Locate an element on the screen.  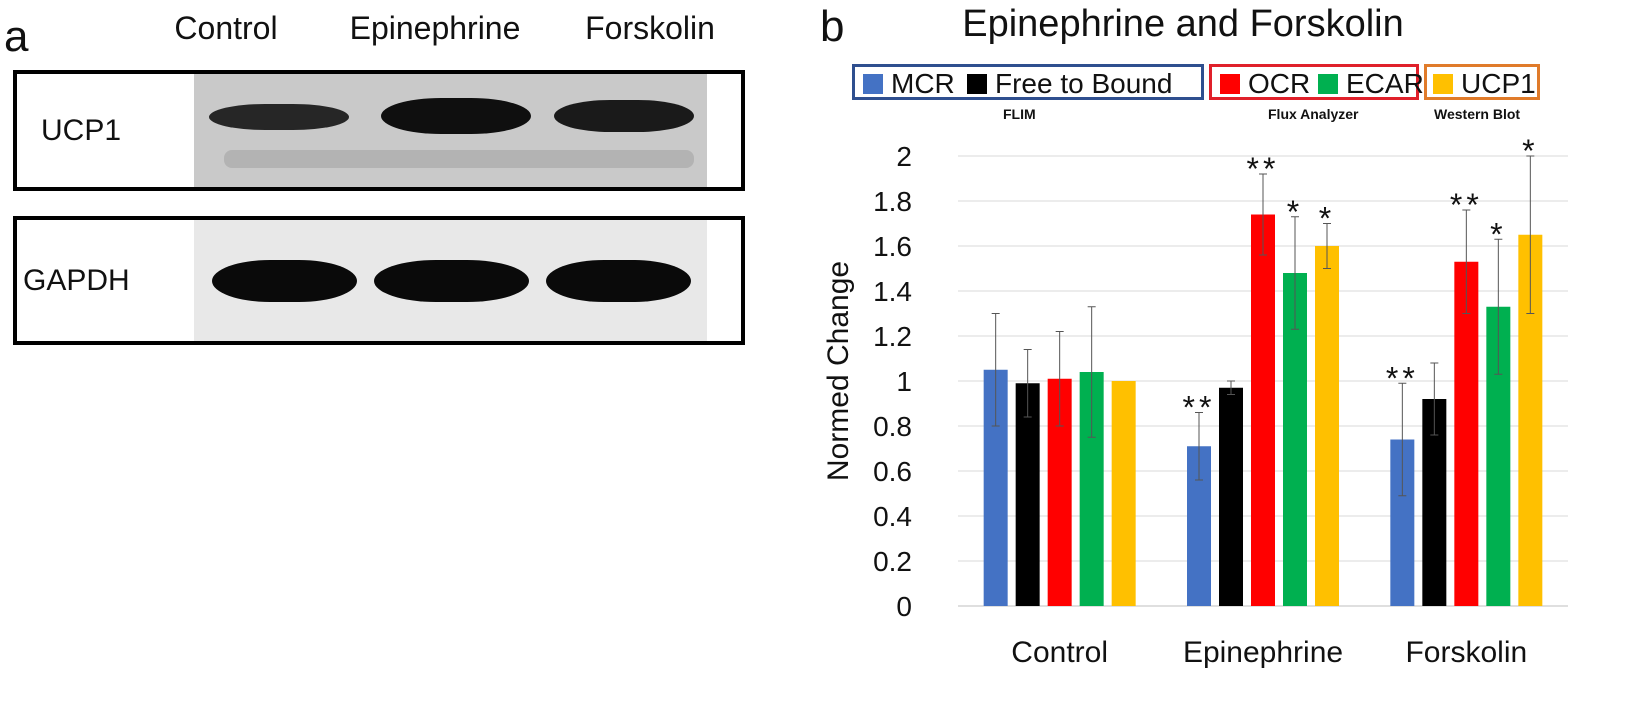
x-category-label: Forskolin is located at coordinates (1466, 652).